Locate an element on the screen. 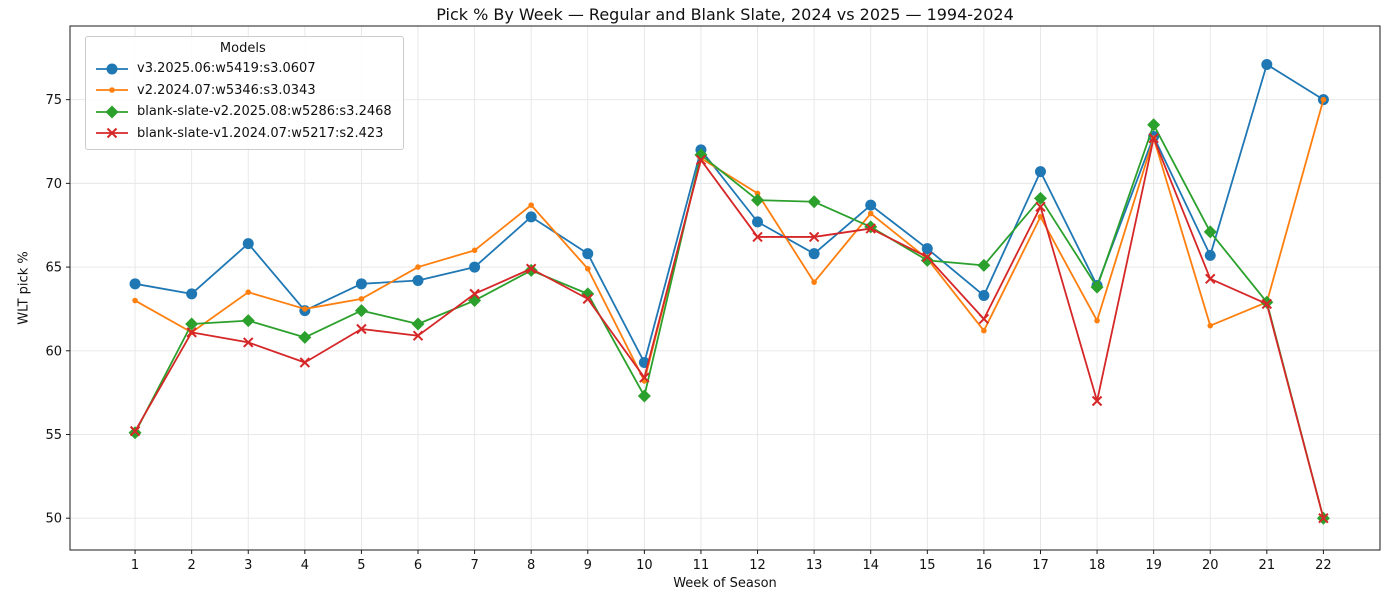 The image size is (1400, 600). x-tick-label: 19 is located at coordinates (1153, 565).